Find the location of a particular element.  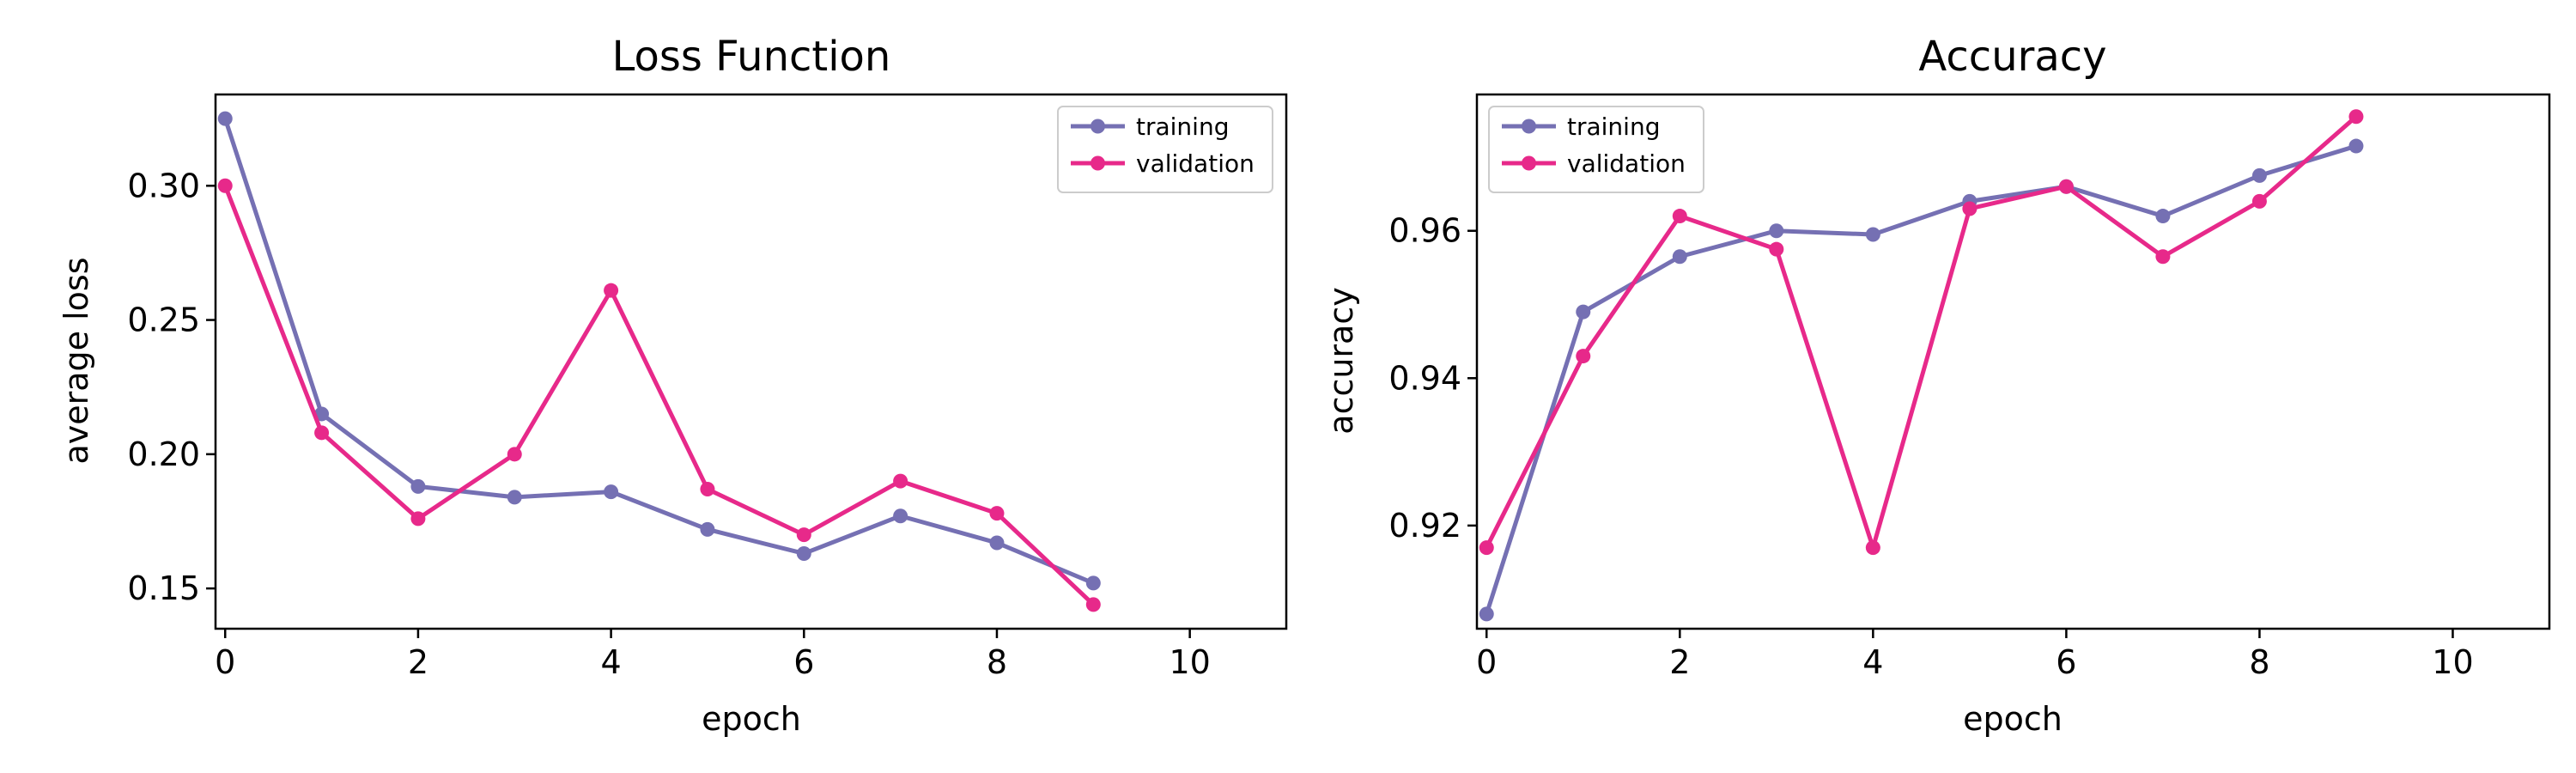

loss-chart-x-tick-label: 0 is located at coordinates (225, 662).